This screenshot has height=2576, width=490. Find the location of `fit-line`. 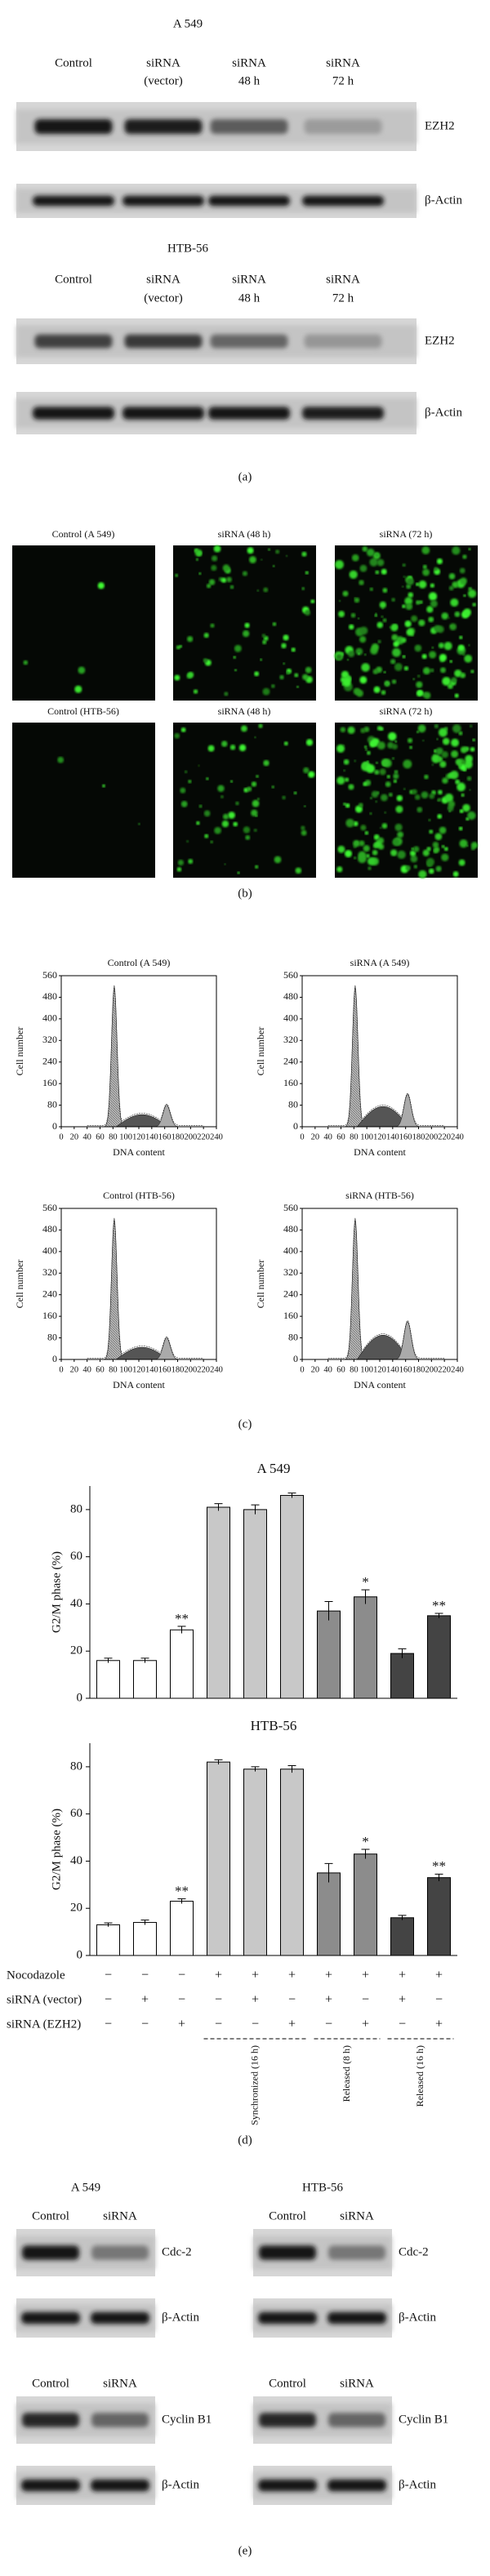

fit-line is located at coordinates (386, 1288).